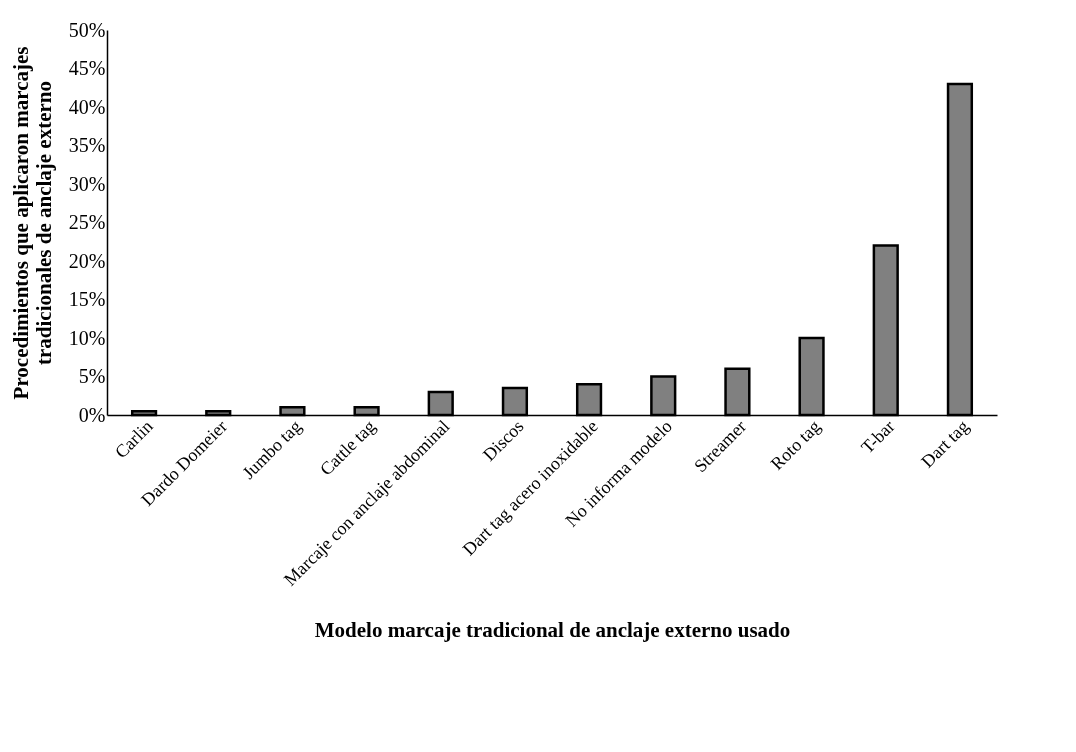 The image size is (1076, 752). Describe the element at coordinates (795, 445) in the screenshot. I see `x-tick-label: Roto tag` at that location.